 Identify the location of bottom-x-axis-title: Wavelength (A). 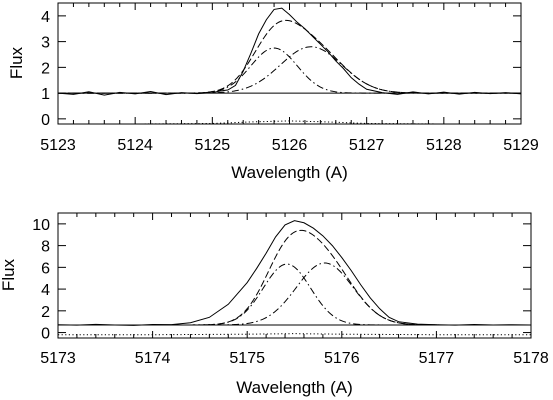
(294, 387).